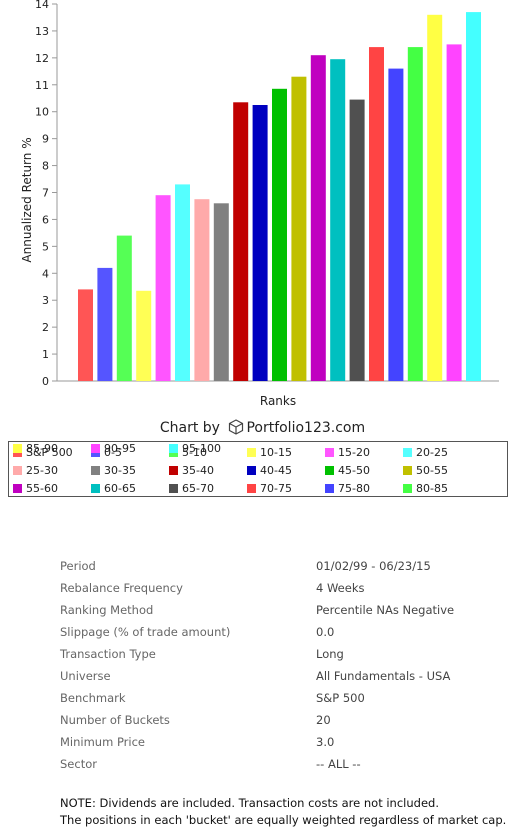 The height and width of the screenshot is (837, 525). Describe the element at coordinates (269, 470) in the screenshot. I see `legend-item: 40-45` at that location.